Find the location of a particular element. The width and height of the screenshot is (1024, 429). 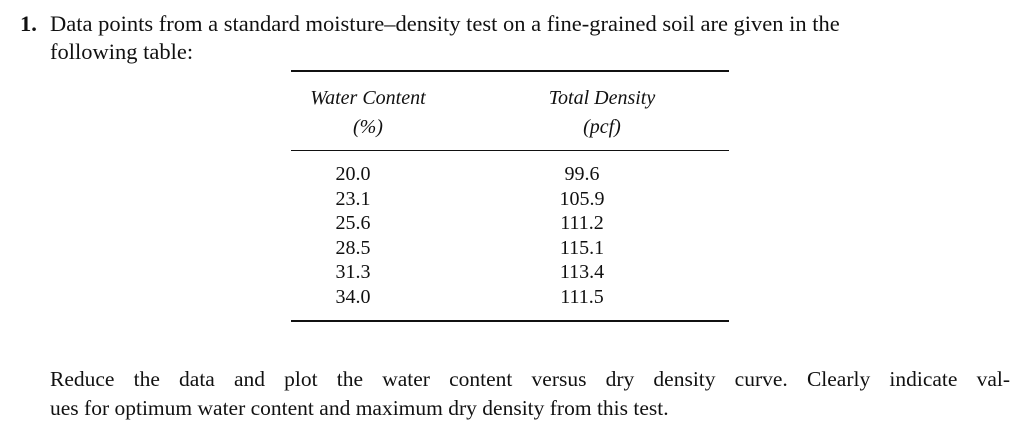

table-header-rule is located at coordinates (510, 150).